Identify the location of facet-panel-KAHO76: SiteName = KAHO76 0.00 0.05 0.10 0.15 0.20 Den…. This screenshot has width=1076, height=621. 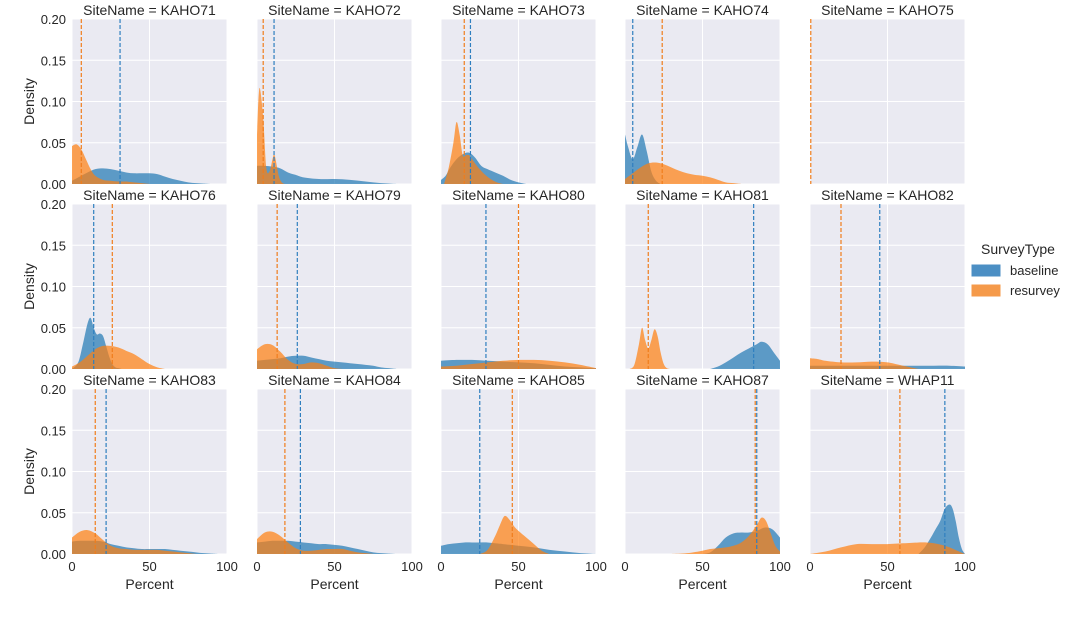
(124, 282).